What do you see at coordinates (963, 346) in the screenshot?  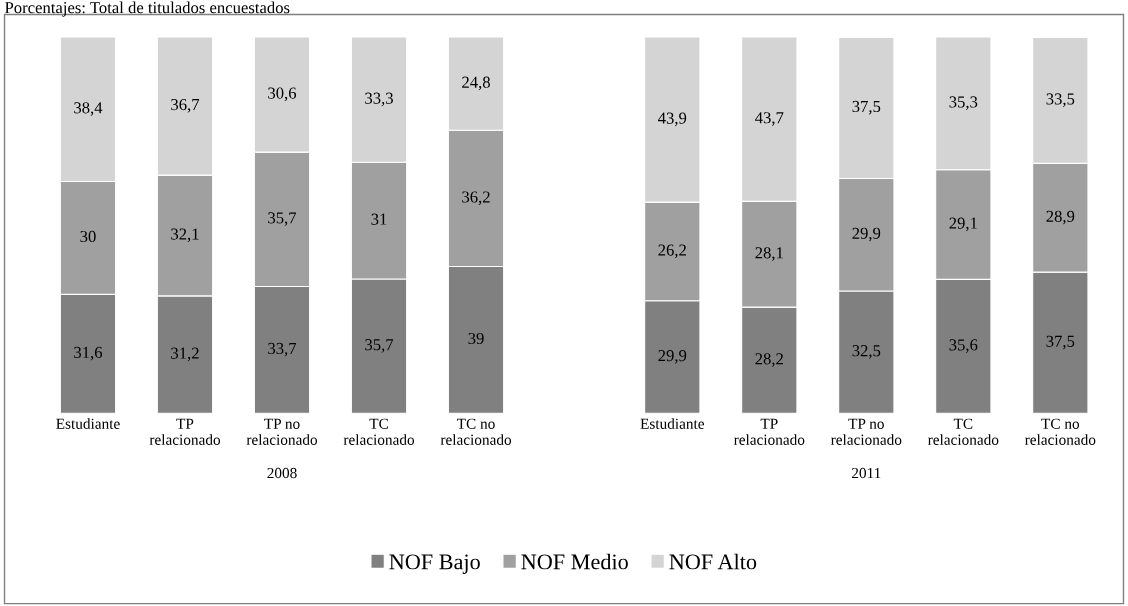 I see `data-label: 35,6` at bounding box center [963, 346].